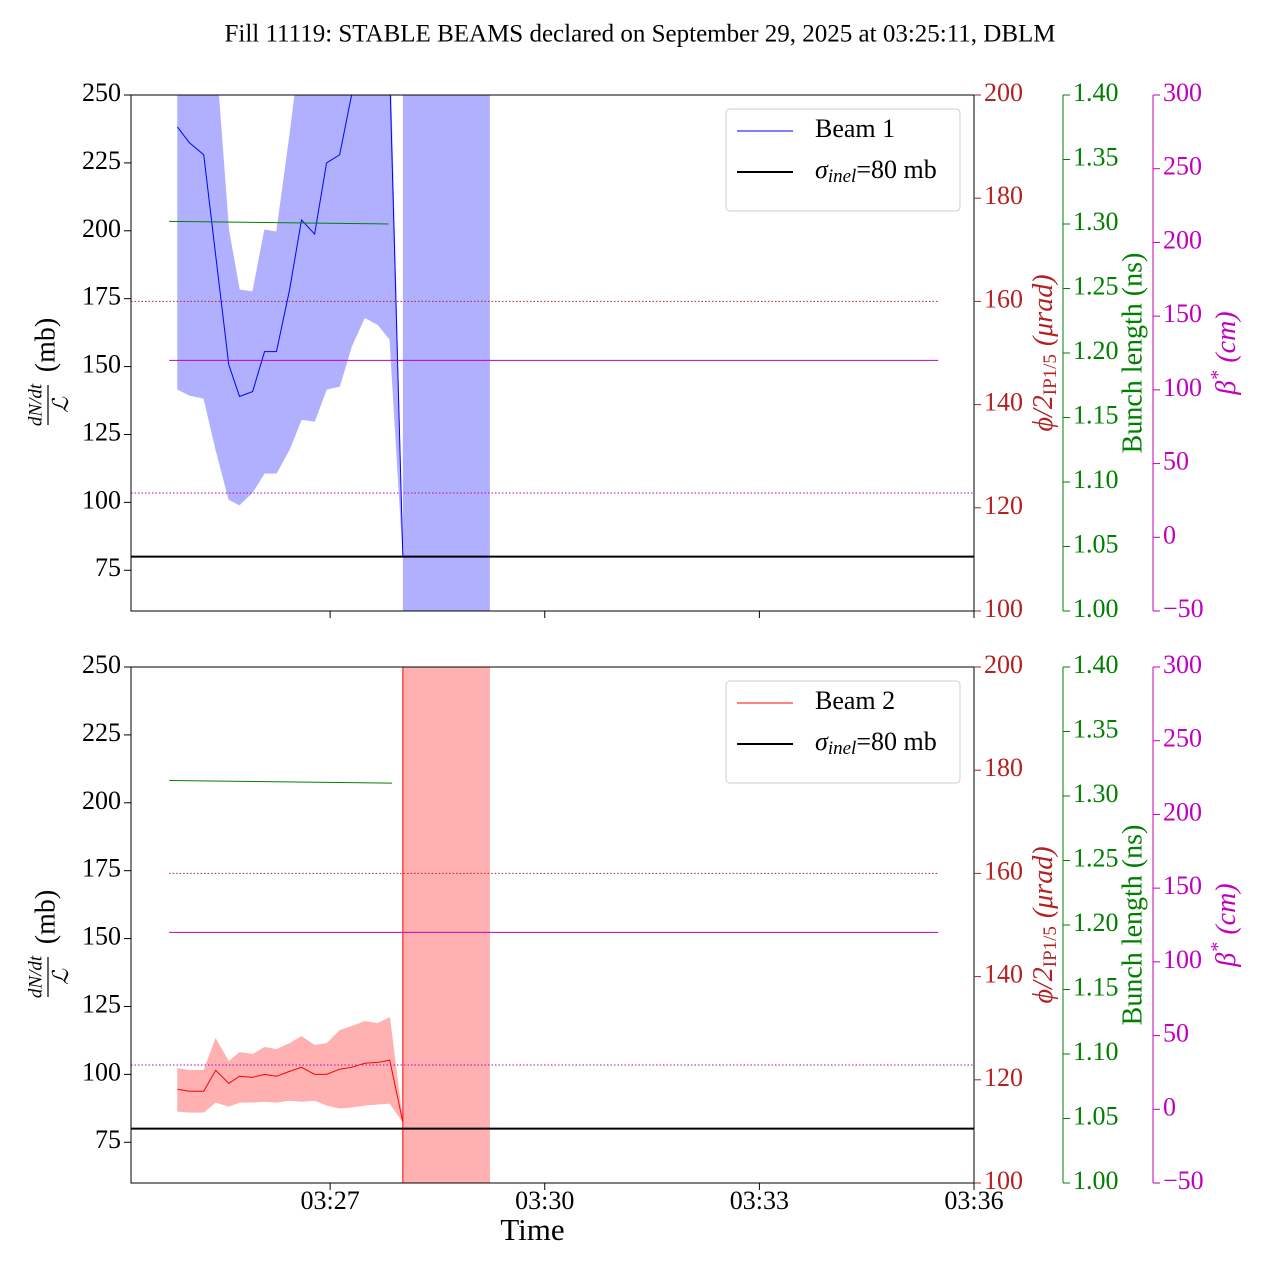  Describe the element at coordinates (1043, 882) in the screenshot. I see `label-unit: (μrad)` at that location.